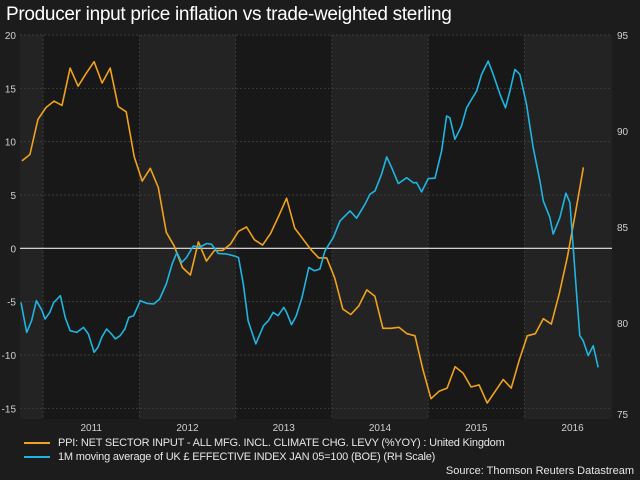 The image size is (640, 480). I want to click on y-left-tick-label: -5, so click(11, 303).